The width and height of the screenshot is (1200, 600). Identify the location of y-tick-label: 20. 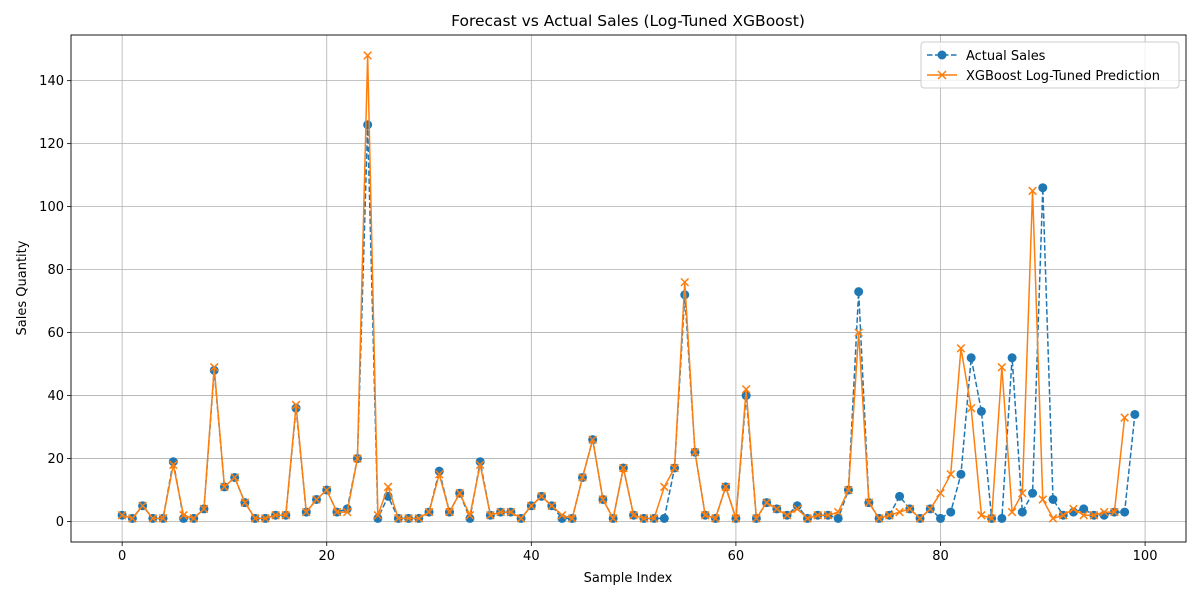
(55, 459).